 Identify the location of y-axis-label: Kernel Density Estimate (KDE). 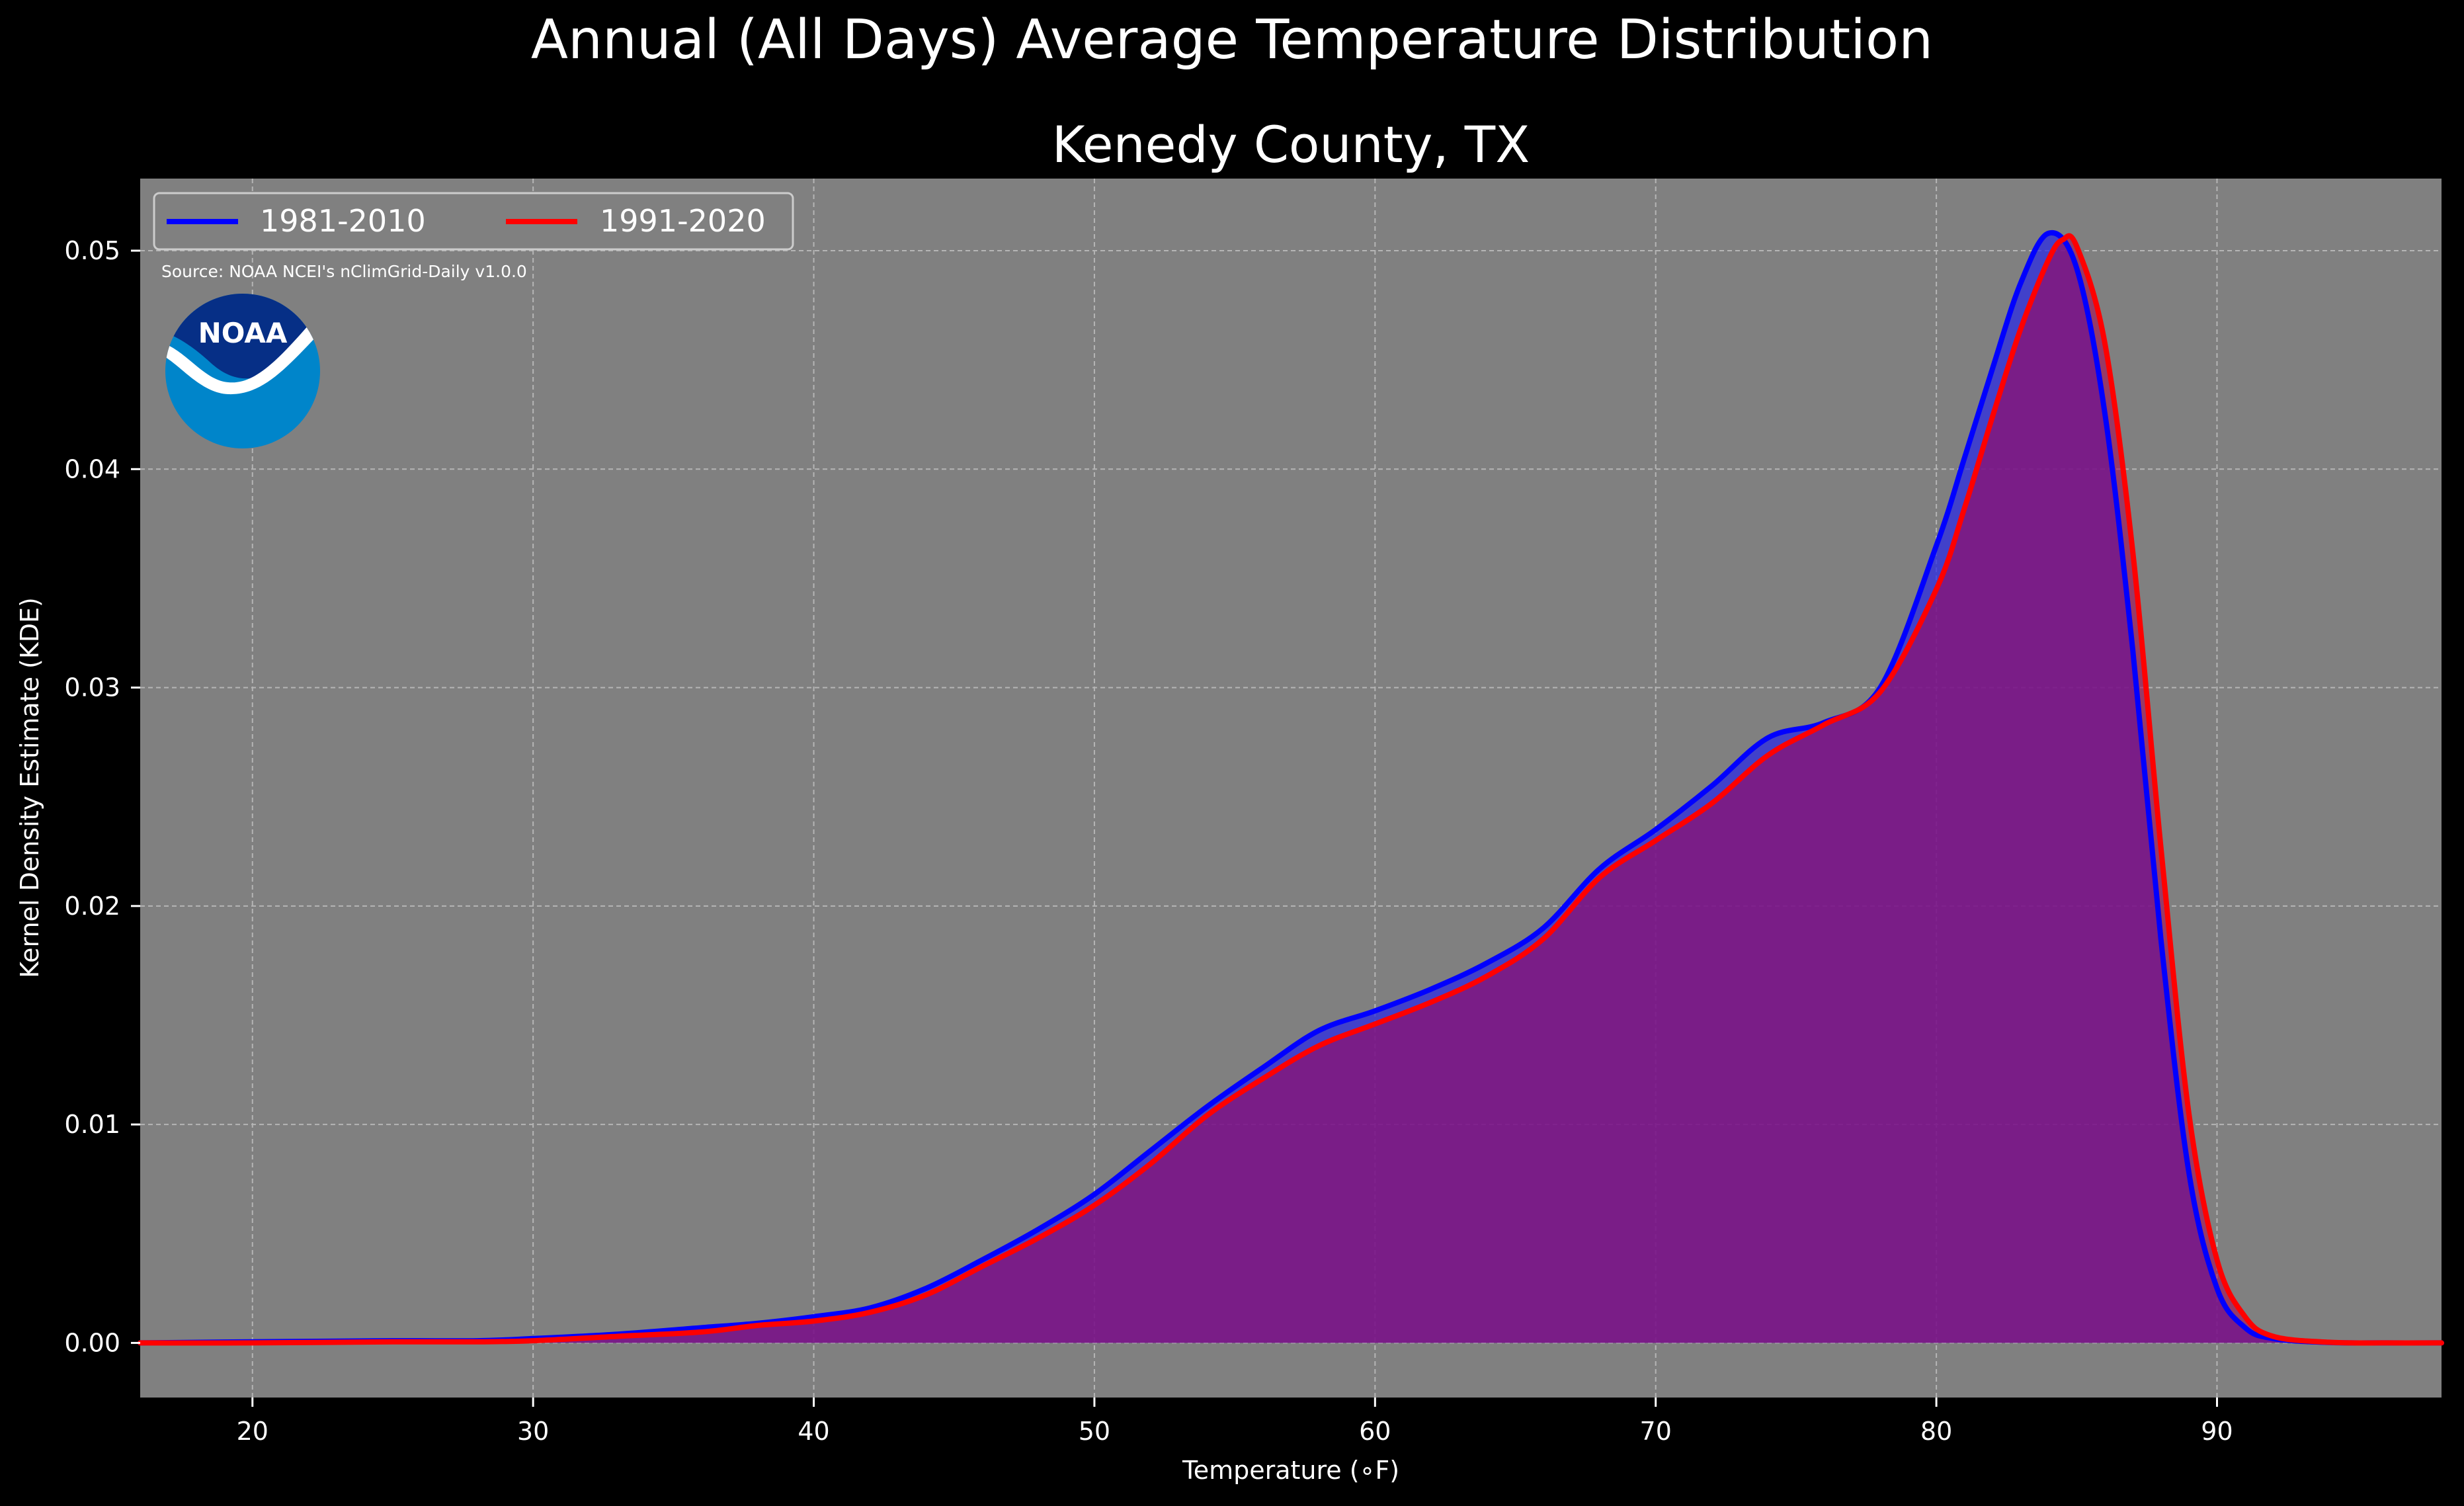
(29, 787).